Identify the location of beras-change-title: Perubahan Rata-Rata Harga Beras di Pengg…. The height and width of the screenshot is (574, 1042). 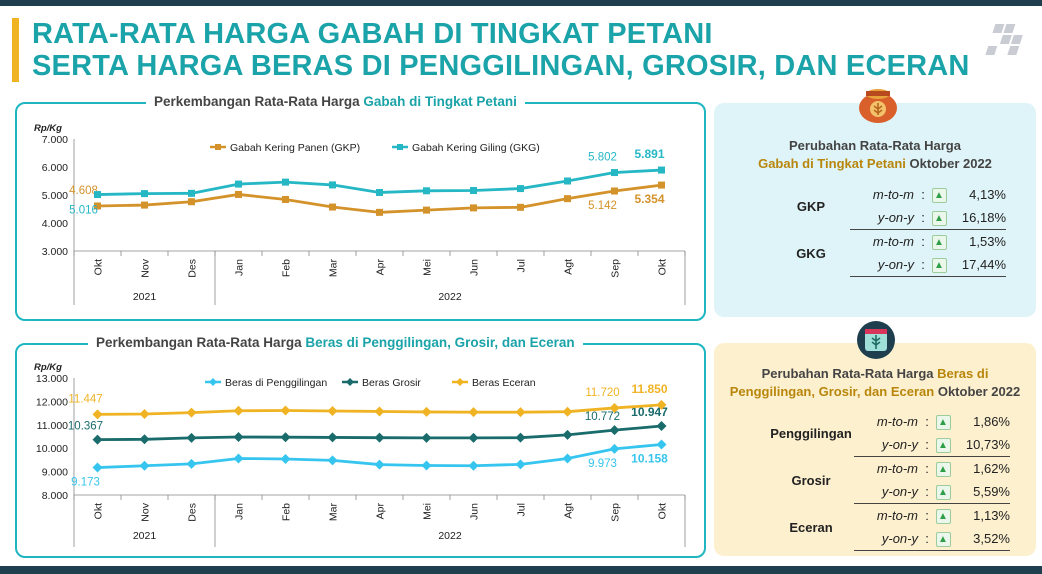
(875, 383).